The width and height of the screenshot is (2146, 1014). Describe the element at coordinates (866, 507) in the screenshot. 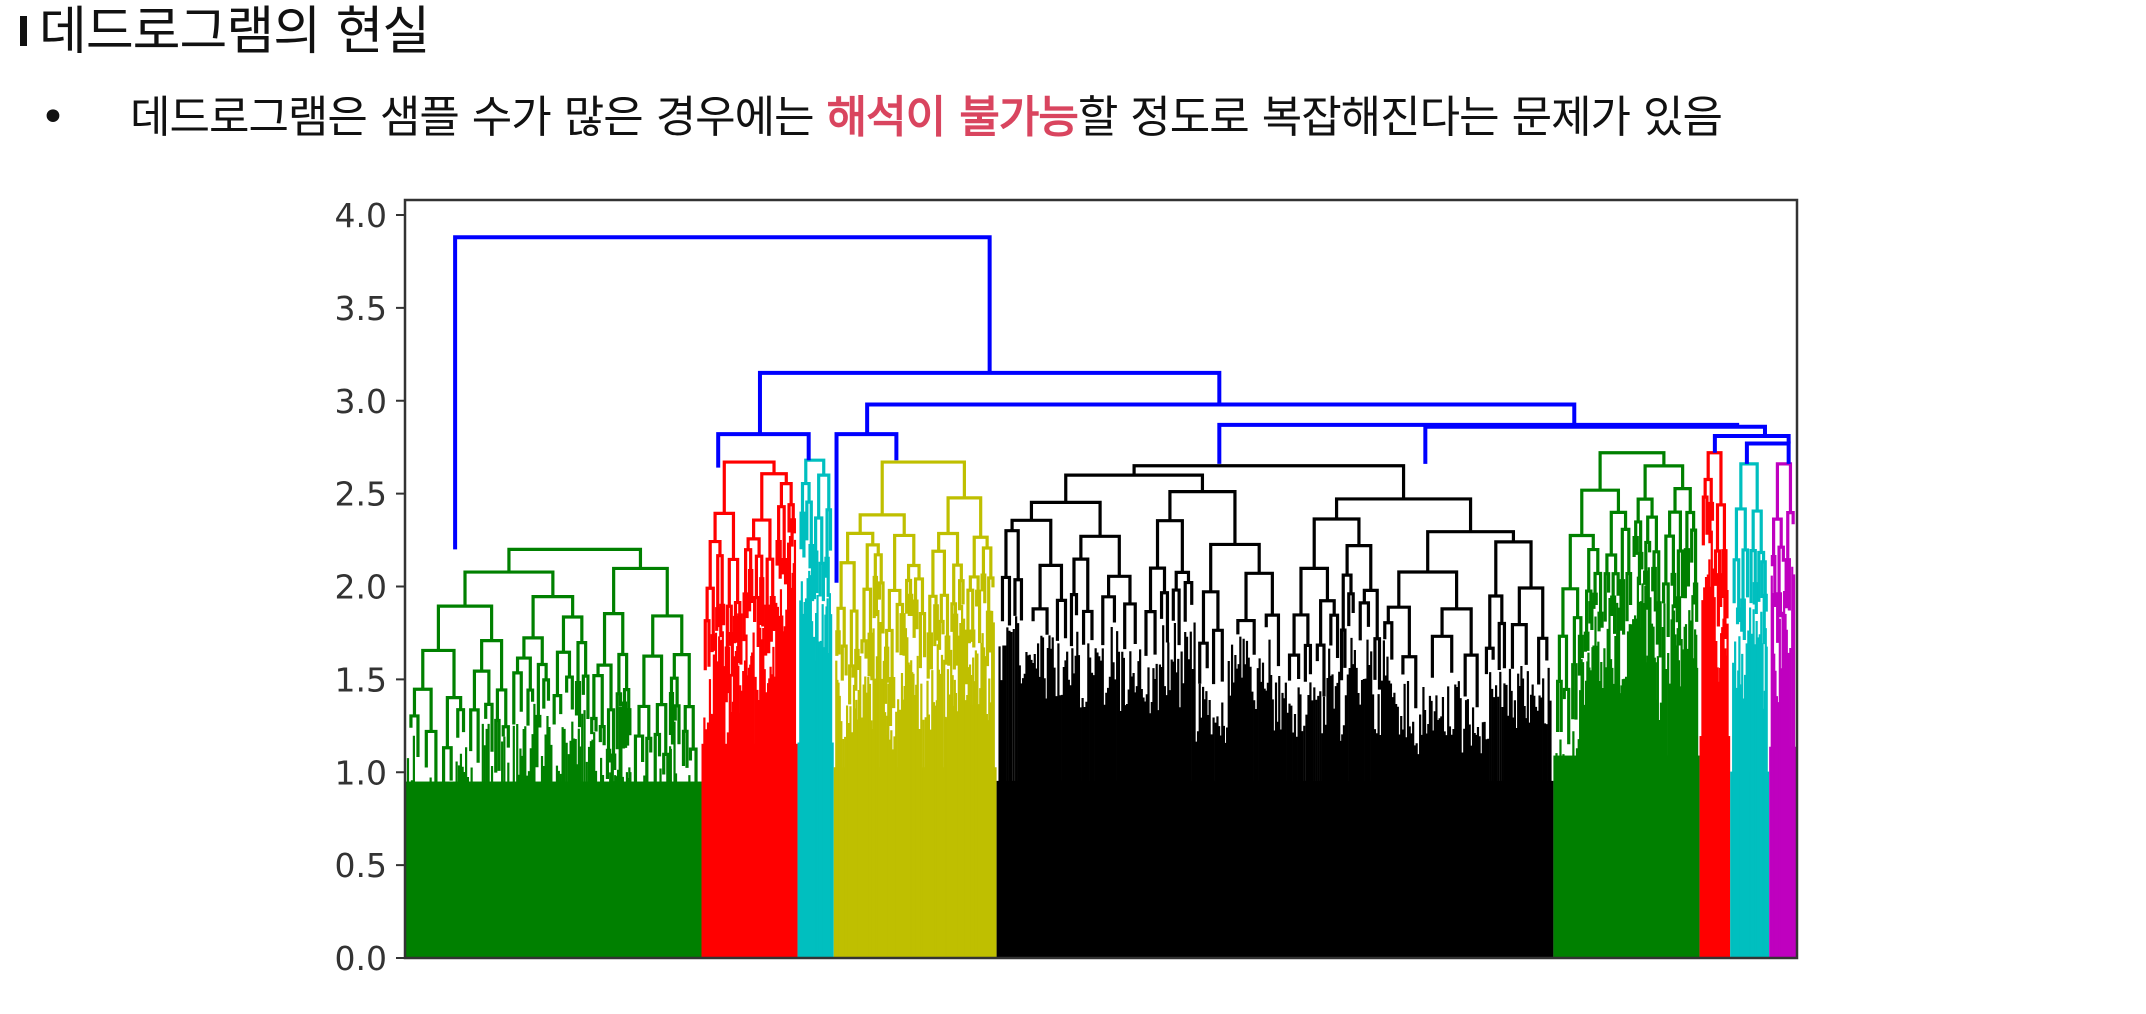

I see `upper-merge-link` at that location.